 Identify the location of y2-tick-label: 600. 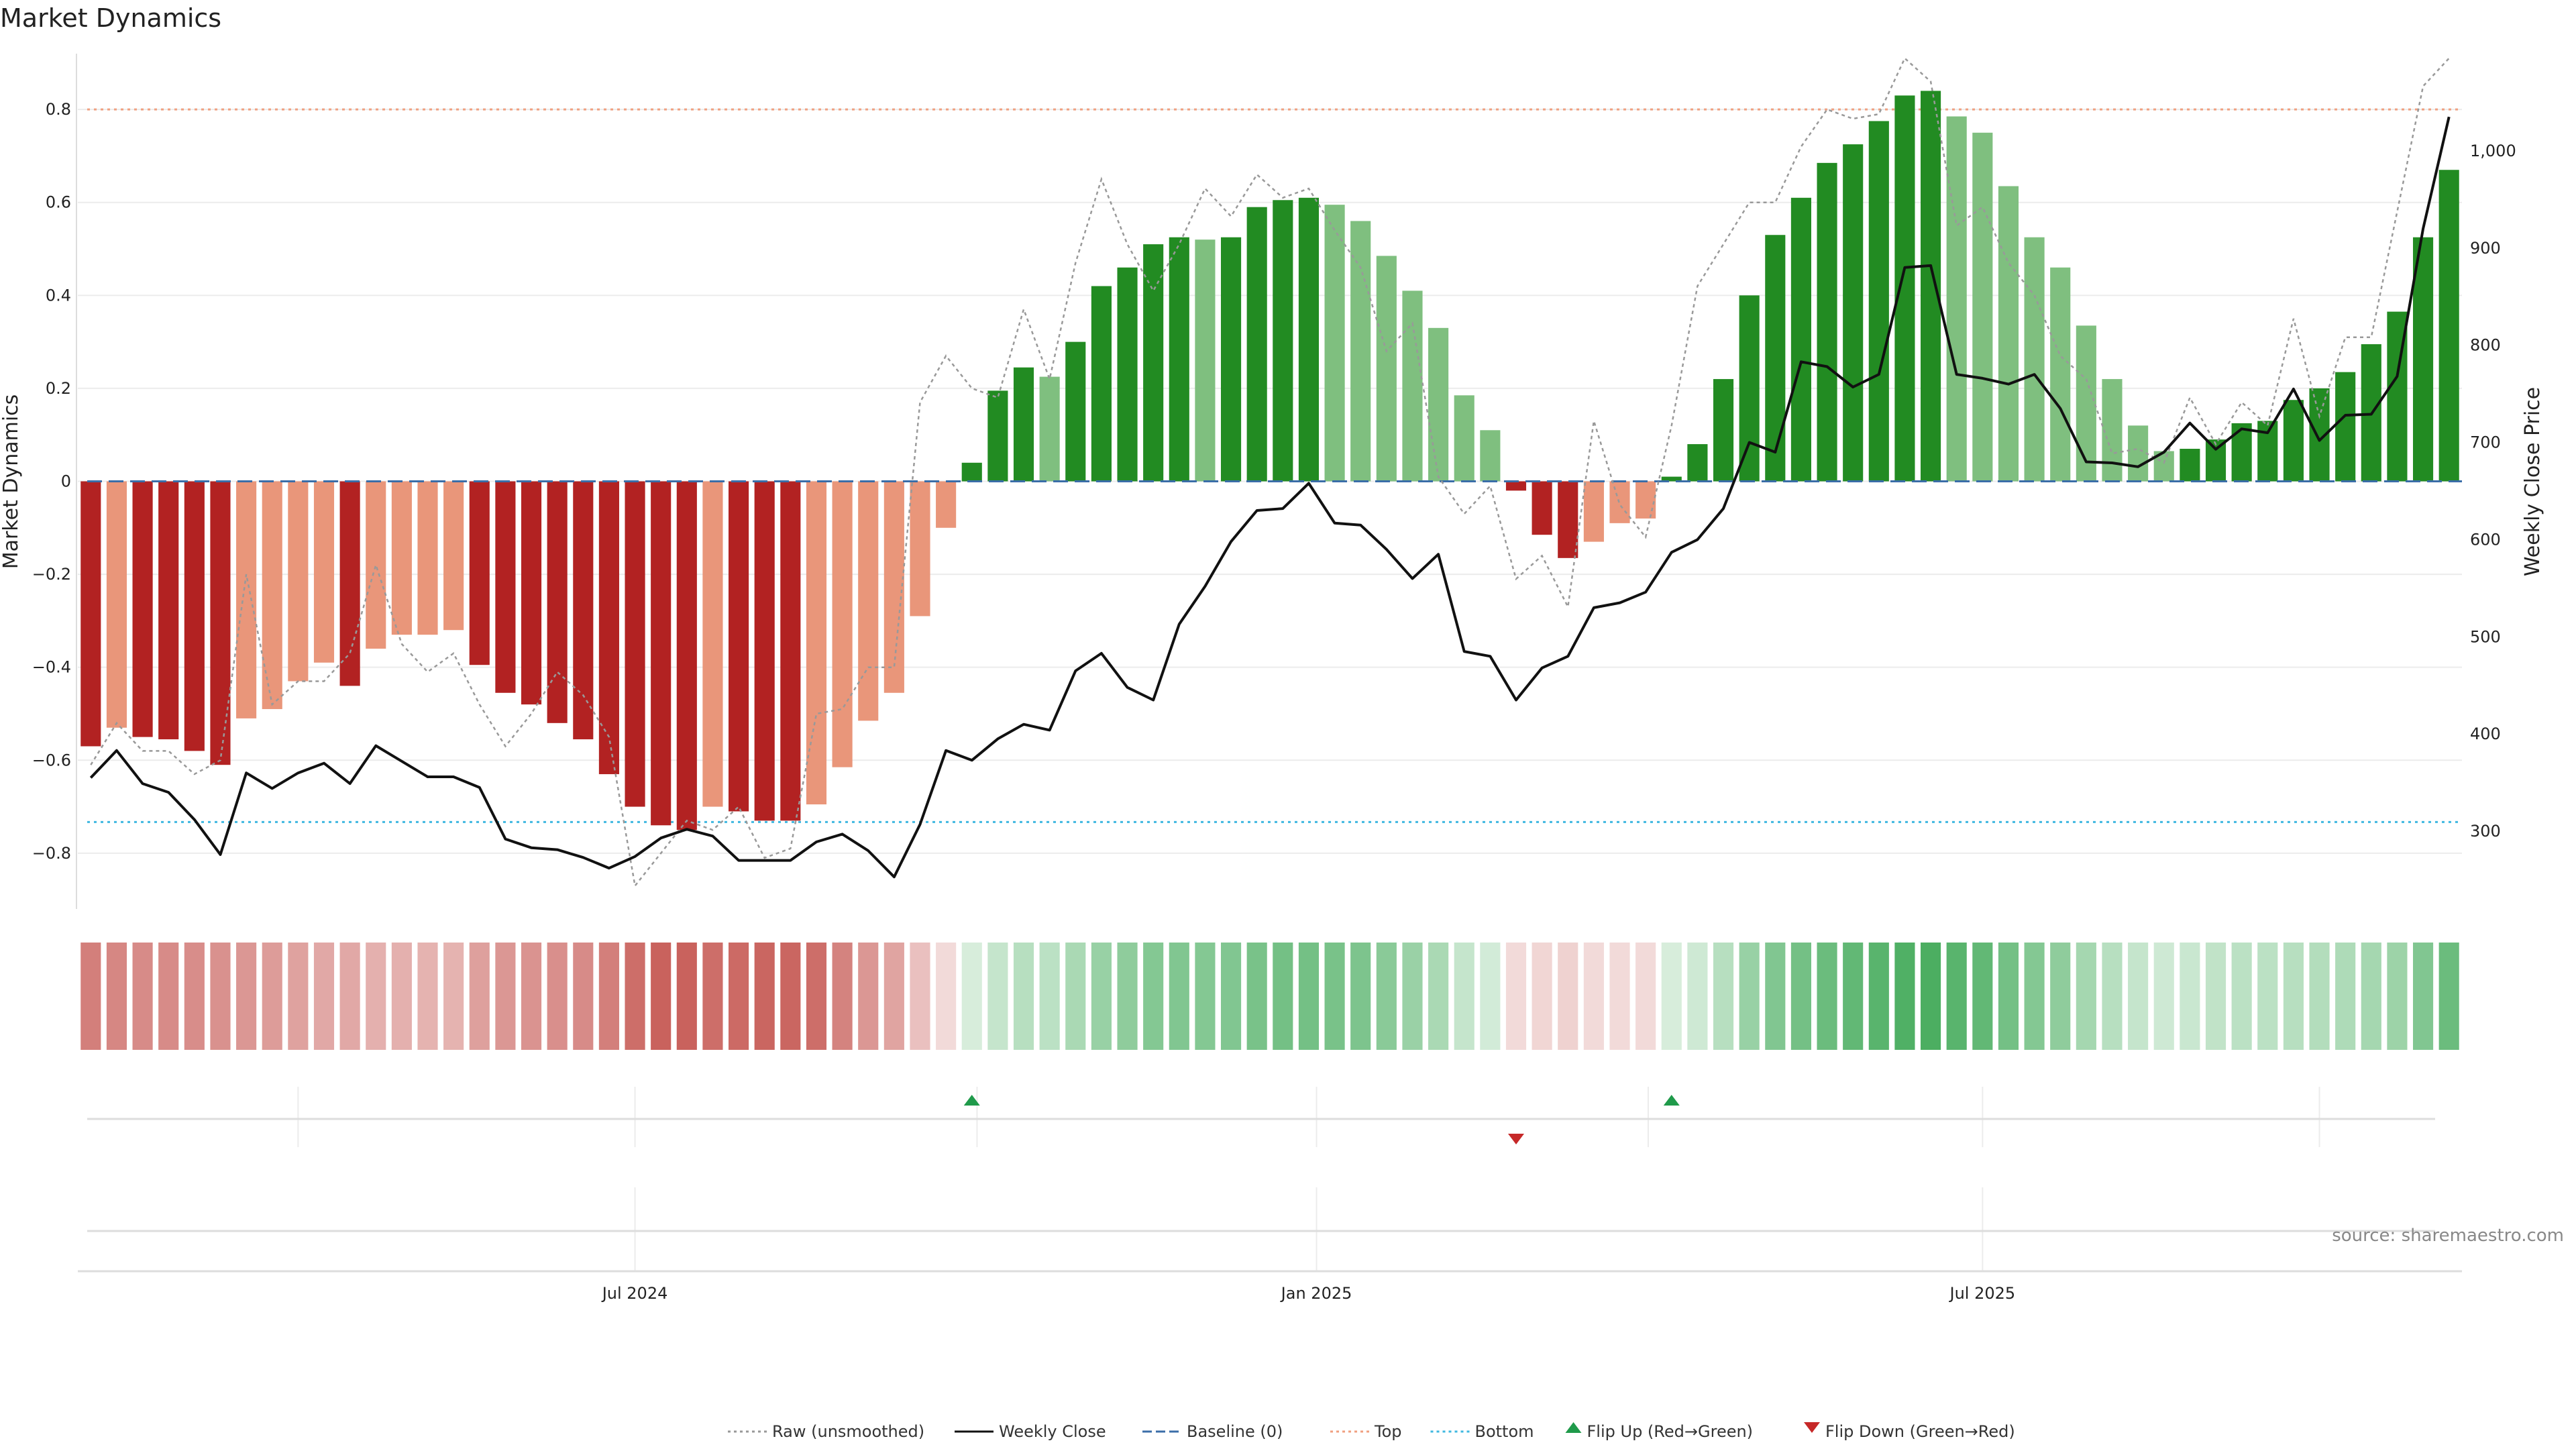
(2485, 539).